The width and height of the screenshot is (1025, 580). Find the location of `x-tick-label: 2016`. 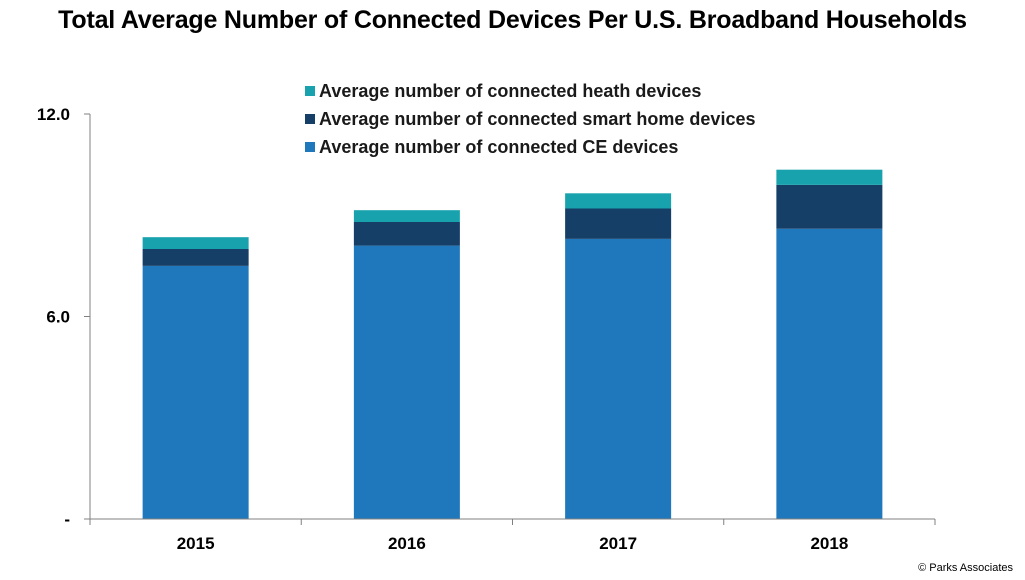

x-tick-label: 2016 is located at coordinates (407, 543).